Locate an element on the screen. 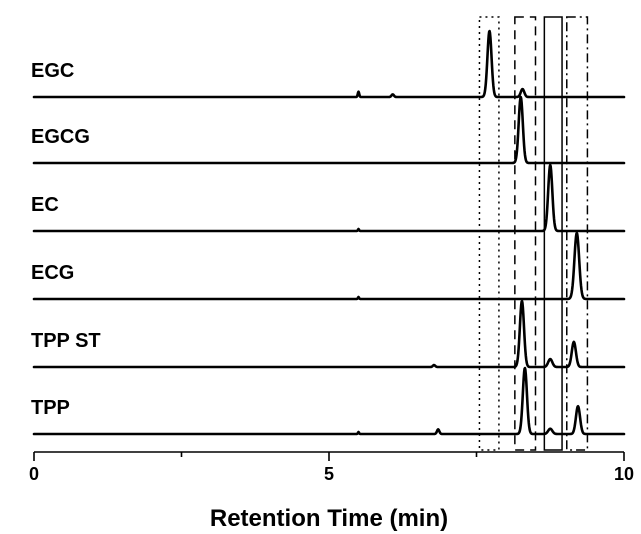 The width and height of the screenshot is (641, 534). trace-label-tpp: TPP is located at coordinates (50, 408).